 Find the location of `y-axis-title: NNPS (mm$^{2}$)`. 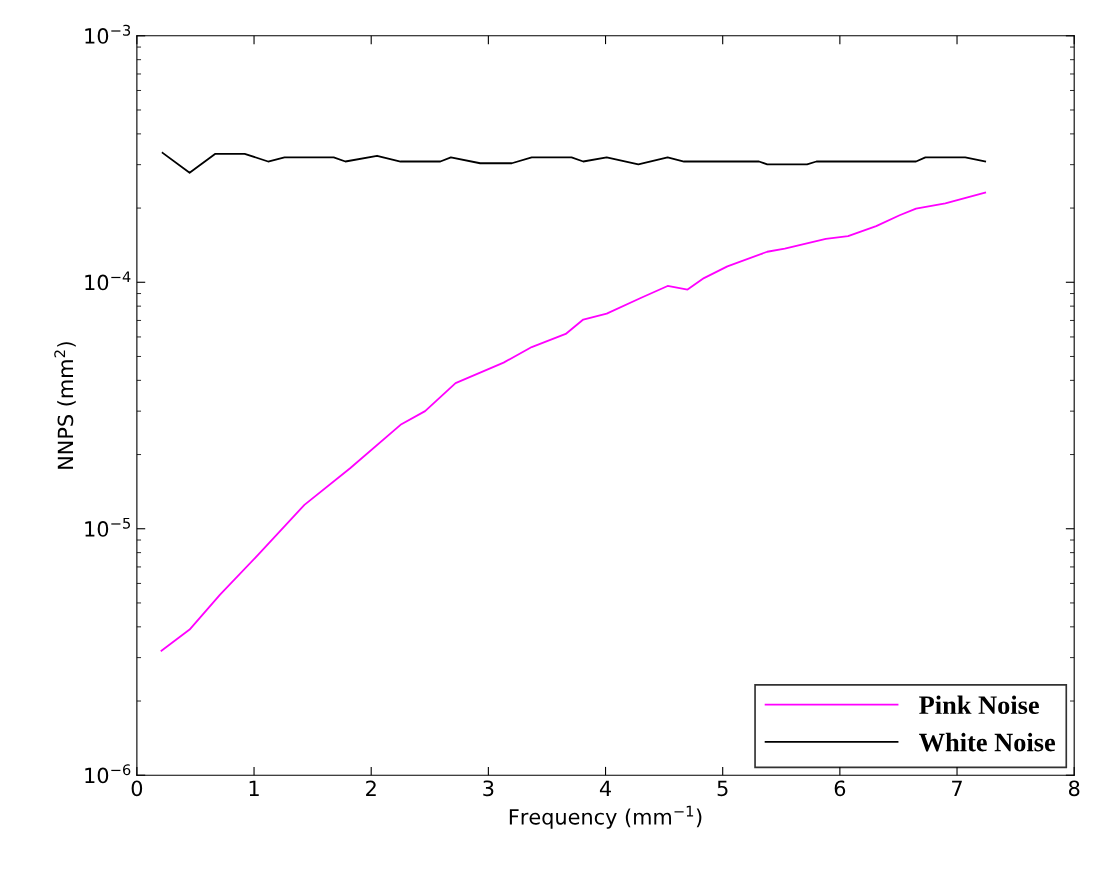

y-axis-title: NNPS (mm$^{2}$) is located at coordinates (65, 405).